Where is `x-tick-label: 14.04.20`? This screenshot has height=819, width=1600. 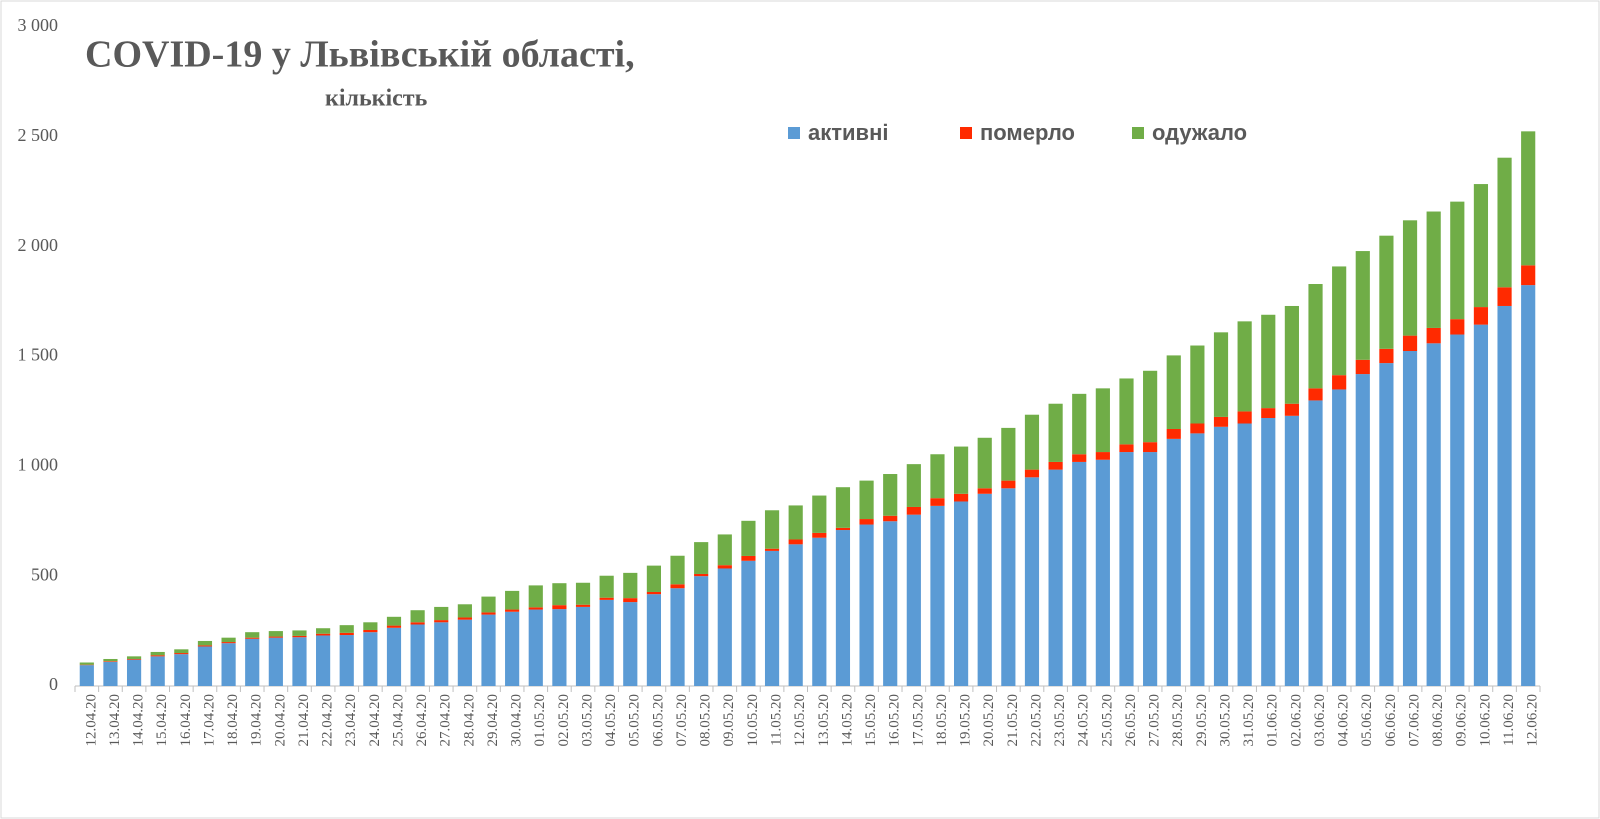 x-tick-label: 14.04.20 is located at coordinates (139, 720).